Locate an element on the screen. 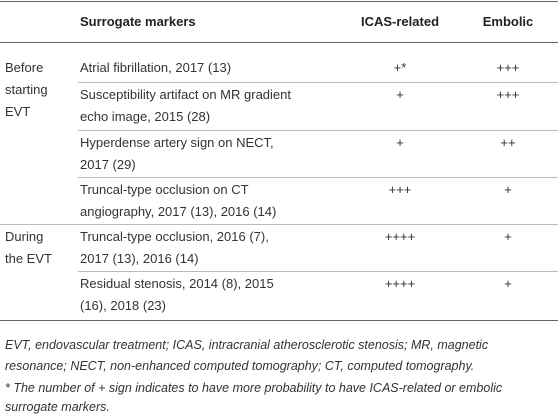  icas-value: +* is located at coordinates (400, 67).